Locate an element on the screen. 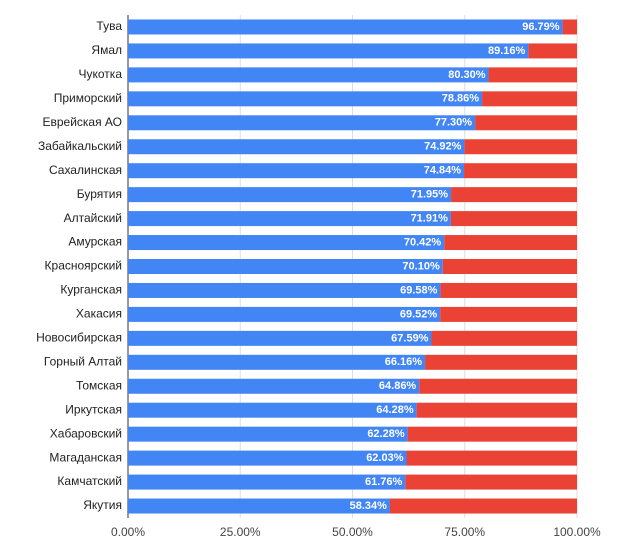 The width and height of the screenshot is (628, 559). y-tick-label: Сахалинская is located at coordinates (85, 170).